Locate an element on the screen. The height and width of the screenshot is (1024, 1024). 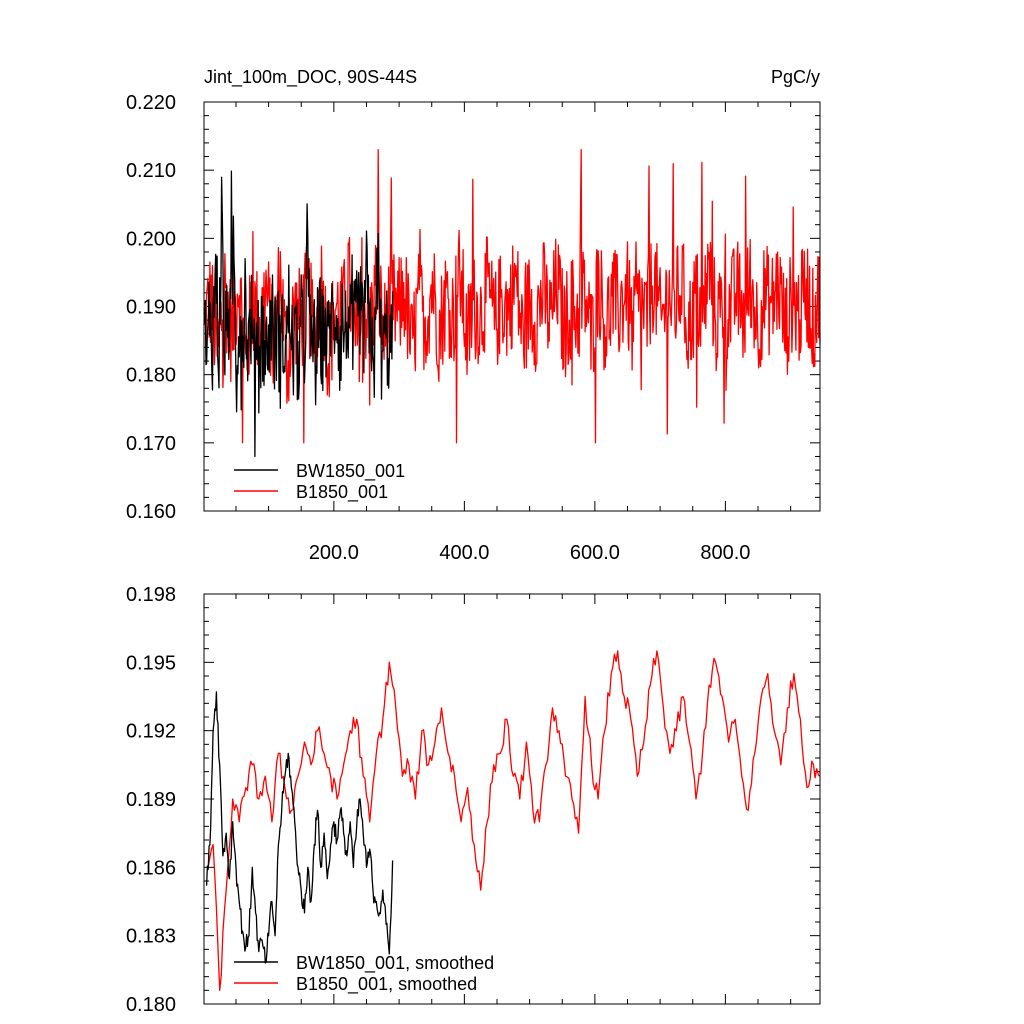
bottom-legend-label-bw: BW1850_001, smoothed is located at coordinates (395, 963).